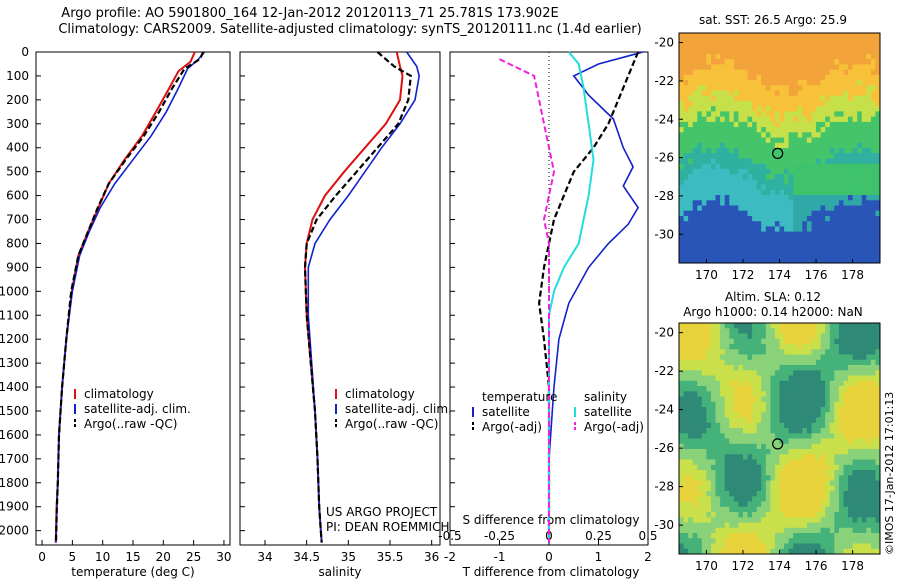 The height and width of the screenshot is (580, 900). Describe the element at coordinates (605, 397) in the screenshot. I see `legend-title-salinity: salinity` at that location.